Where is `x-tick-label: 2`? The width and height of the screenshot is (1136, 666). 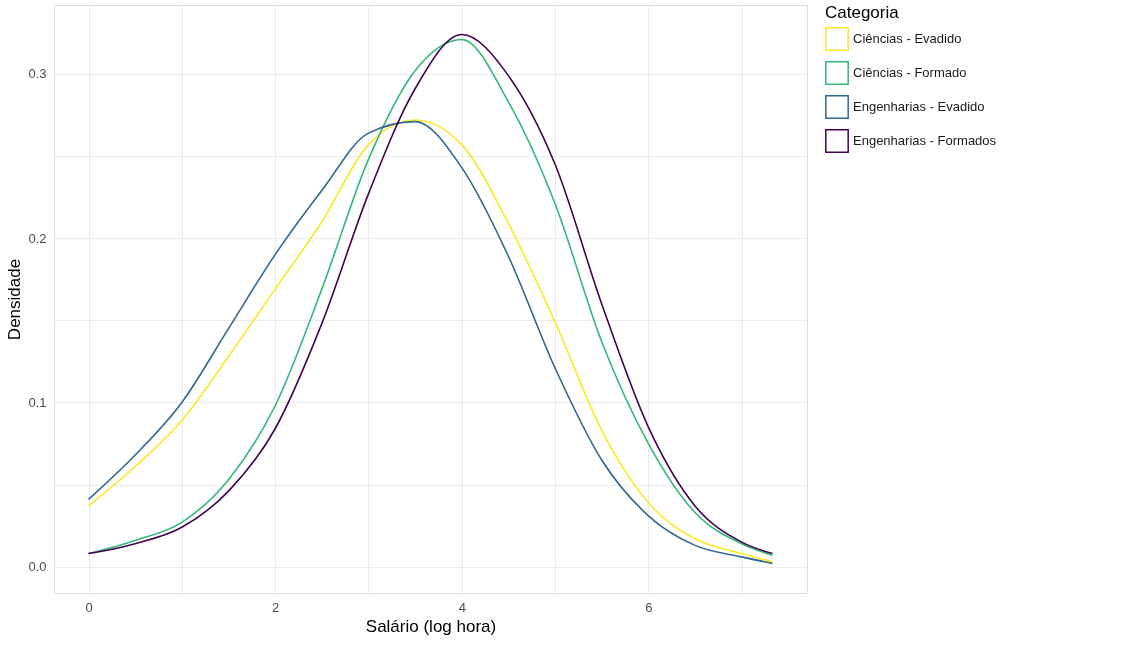 x-tick-label: 2 is located at coordinates (276, 607).